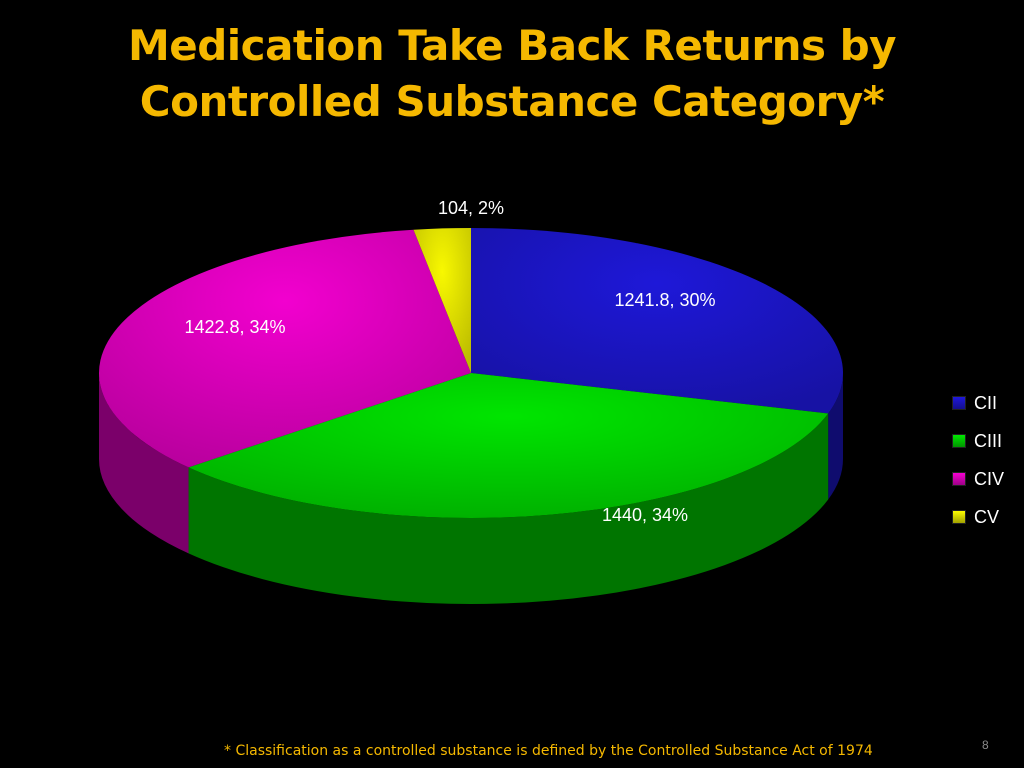 This screenshot has height=768, width=1024. I want to click on chart-legend: CII CIII CIV CV, so click(978, 460).